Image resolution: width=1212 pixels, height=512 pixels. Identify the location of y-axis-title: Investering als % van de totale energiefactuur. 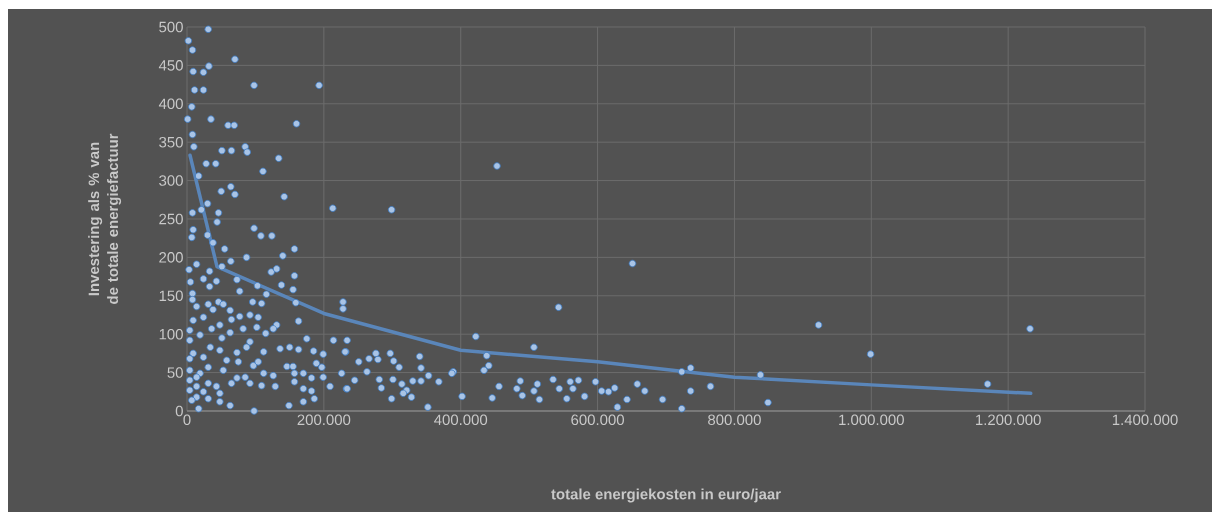
(105, 218).